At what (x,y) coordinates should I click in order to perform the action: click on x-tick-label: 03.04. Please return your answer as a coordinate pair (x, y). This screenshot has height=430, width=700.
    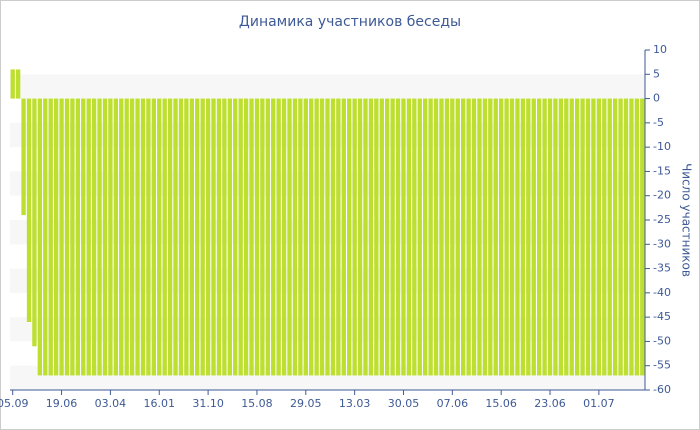
    Looking at the image, I should click on (111, 403).